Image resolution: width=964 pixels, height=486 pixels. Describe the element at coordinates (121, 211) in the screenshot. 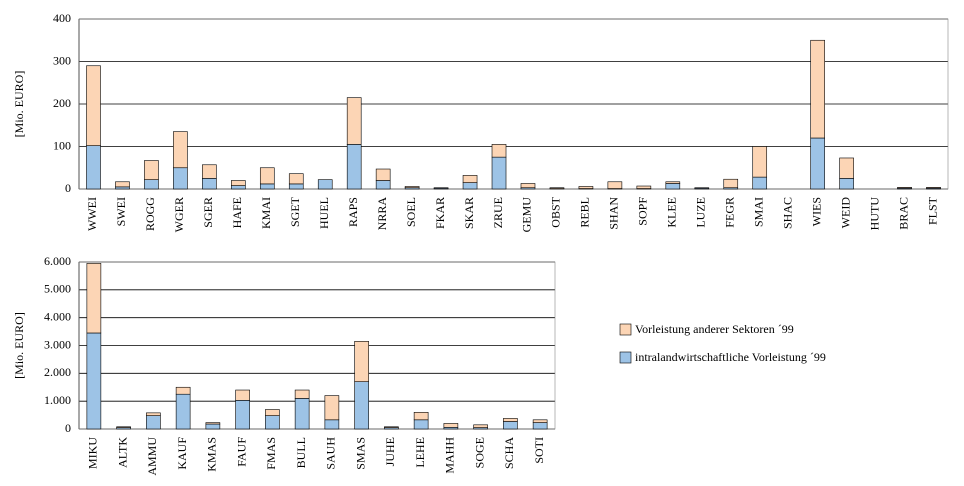

I see `x-tick-label: SWEI` at that location.